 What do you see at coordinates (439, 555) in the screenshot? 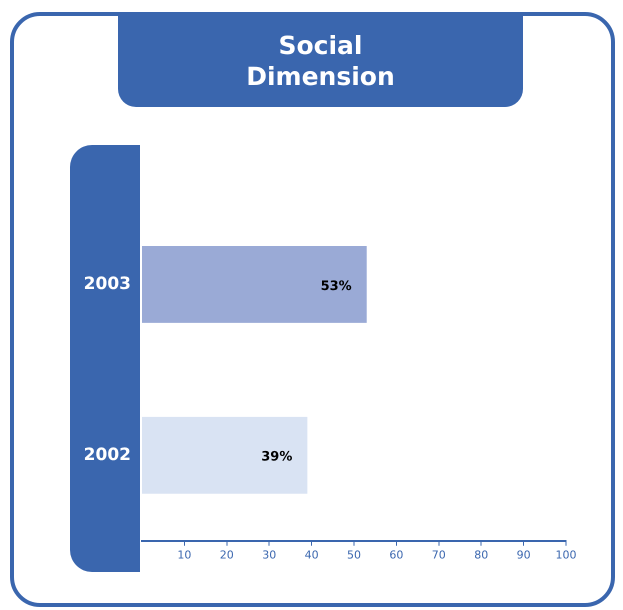
I see `x-tick-label: 70` at bounding box center [439, 555].